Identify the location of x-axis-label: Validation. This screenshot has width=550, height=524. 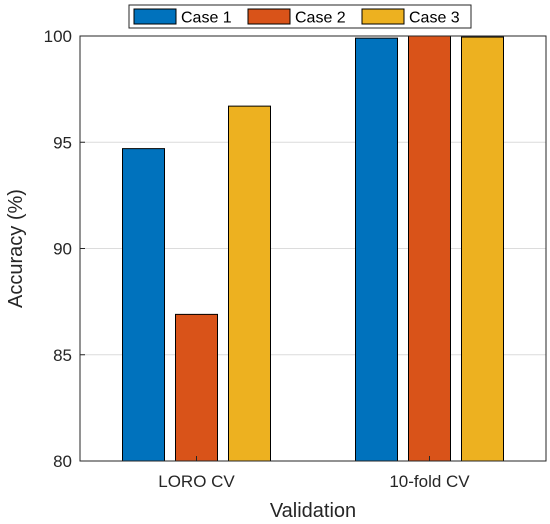
(313, 511).